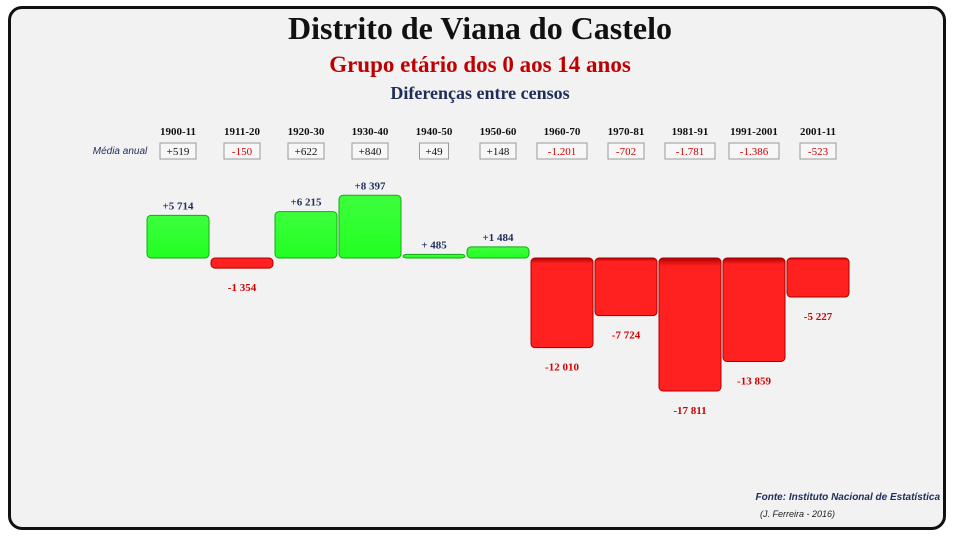 The width and height of the screenshot is (960, 540). Describe the element at coordinates (178, 206) in the screenshot. I see `data-label: +5 714` at that location.